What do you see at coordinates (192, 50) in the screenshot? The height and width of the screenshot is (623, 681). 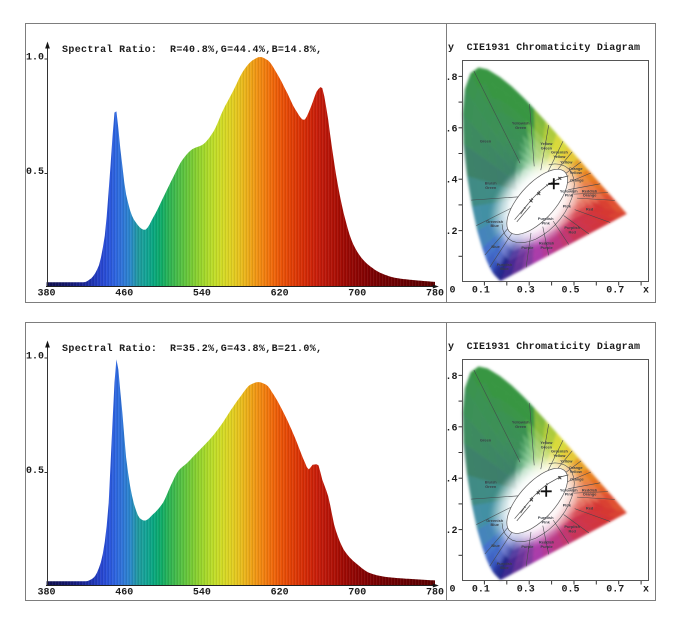 I see `svg-text:Spectral Ratio: R=40.8%,G=44.: Spectral Ratio: R=40.8%,G=44.4%,B=14.8%,` at bounding box center [192, 50].